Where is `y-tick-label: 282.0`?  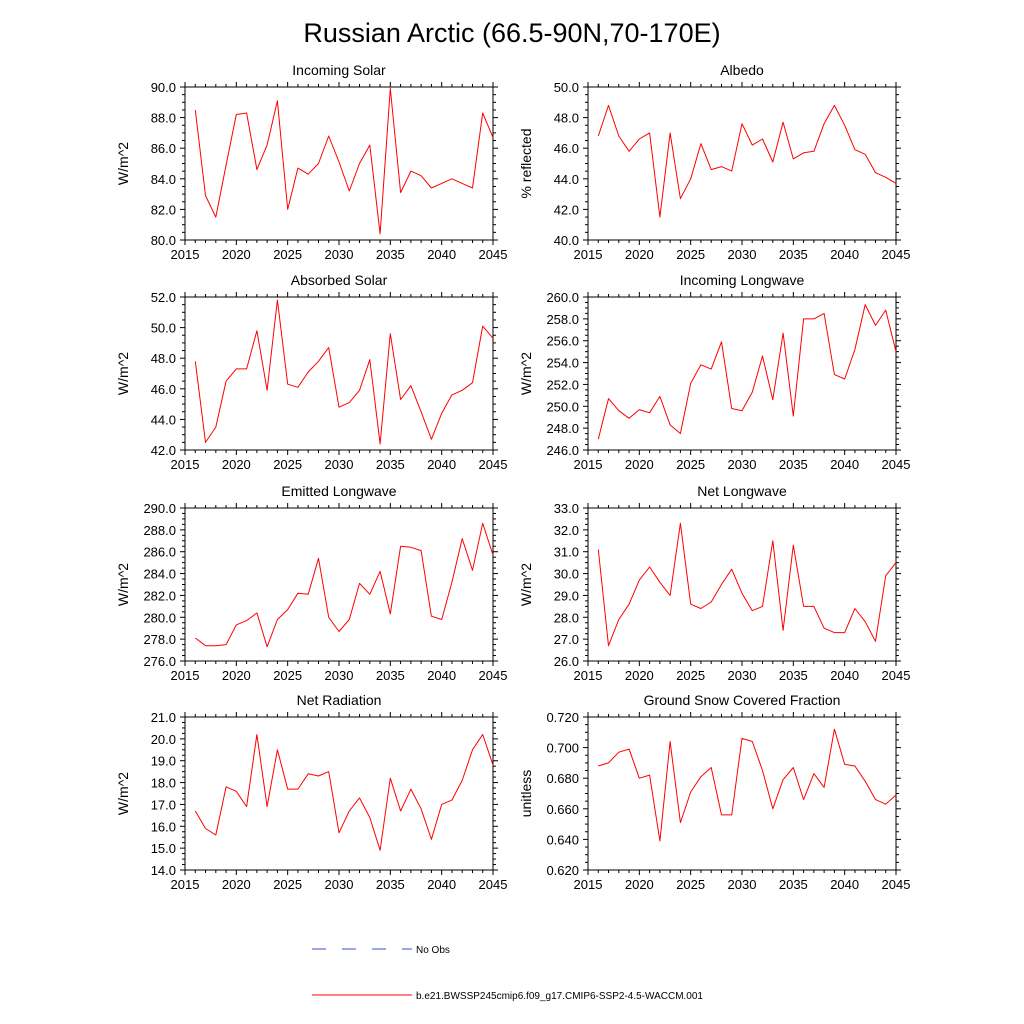 y-tick-label: 282.0 is located at coordinates (159, 595).